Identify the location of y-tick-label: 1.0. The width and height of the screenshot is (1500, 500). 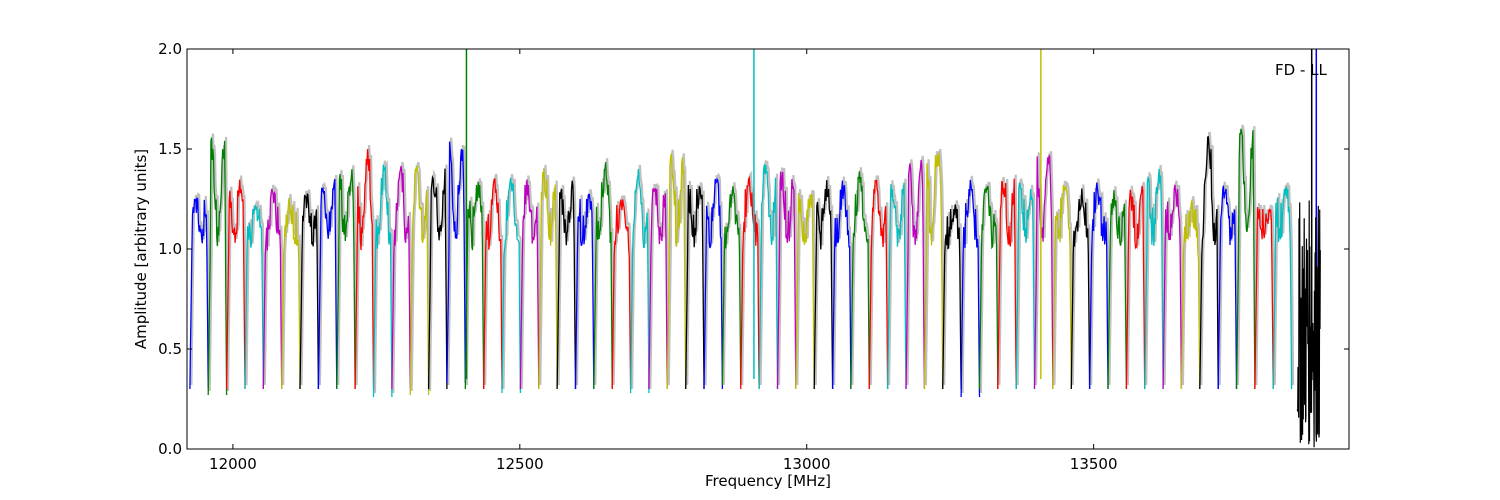
(170, 249).